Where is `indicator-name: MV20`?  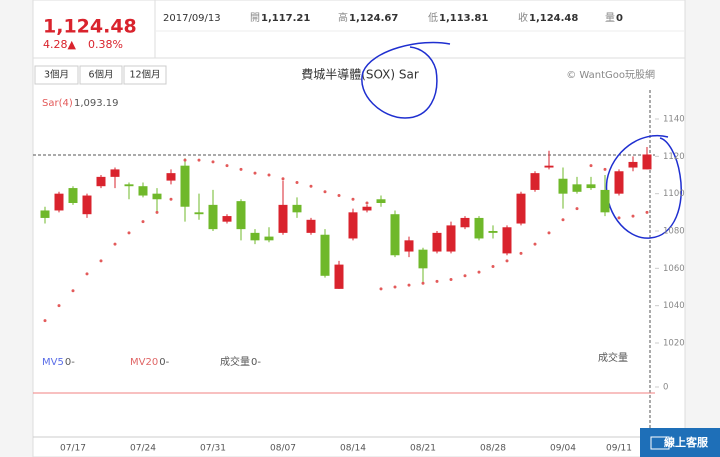
indicator-name: MV20 is located at coordinates (144, 362).